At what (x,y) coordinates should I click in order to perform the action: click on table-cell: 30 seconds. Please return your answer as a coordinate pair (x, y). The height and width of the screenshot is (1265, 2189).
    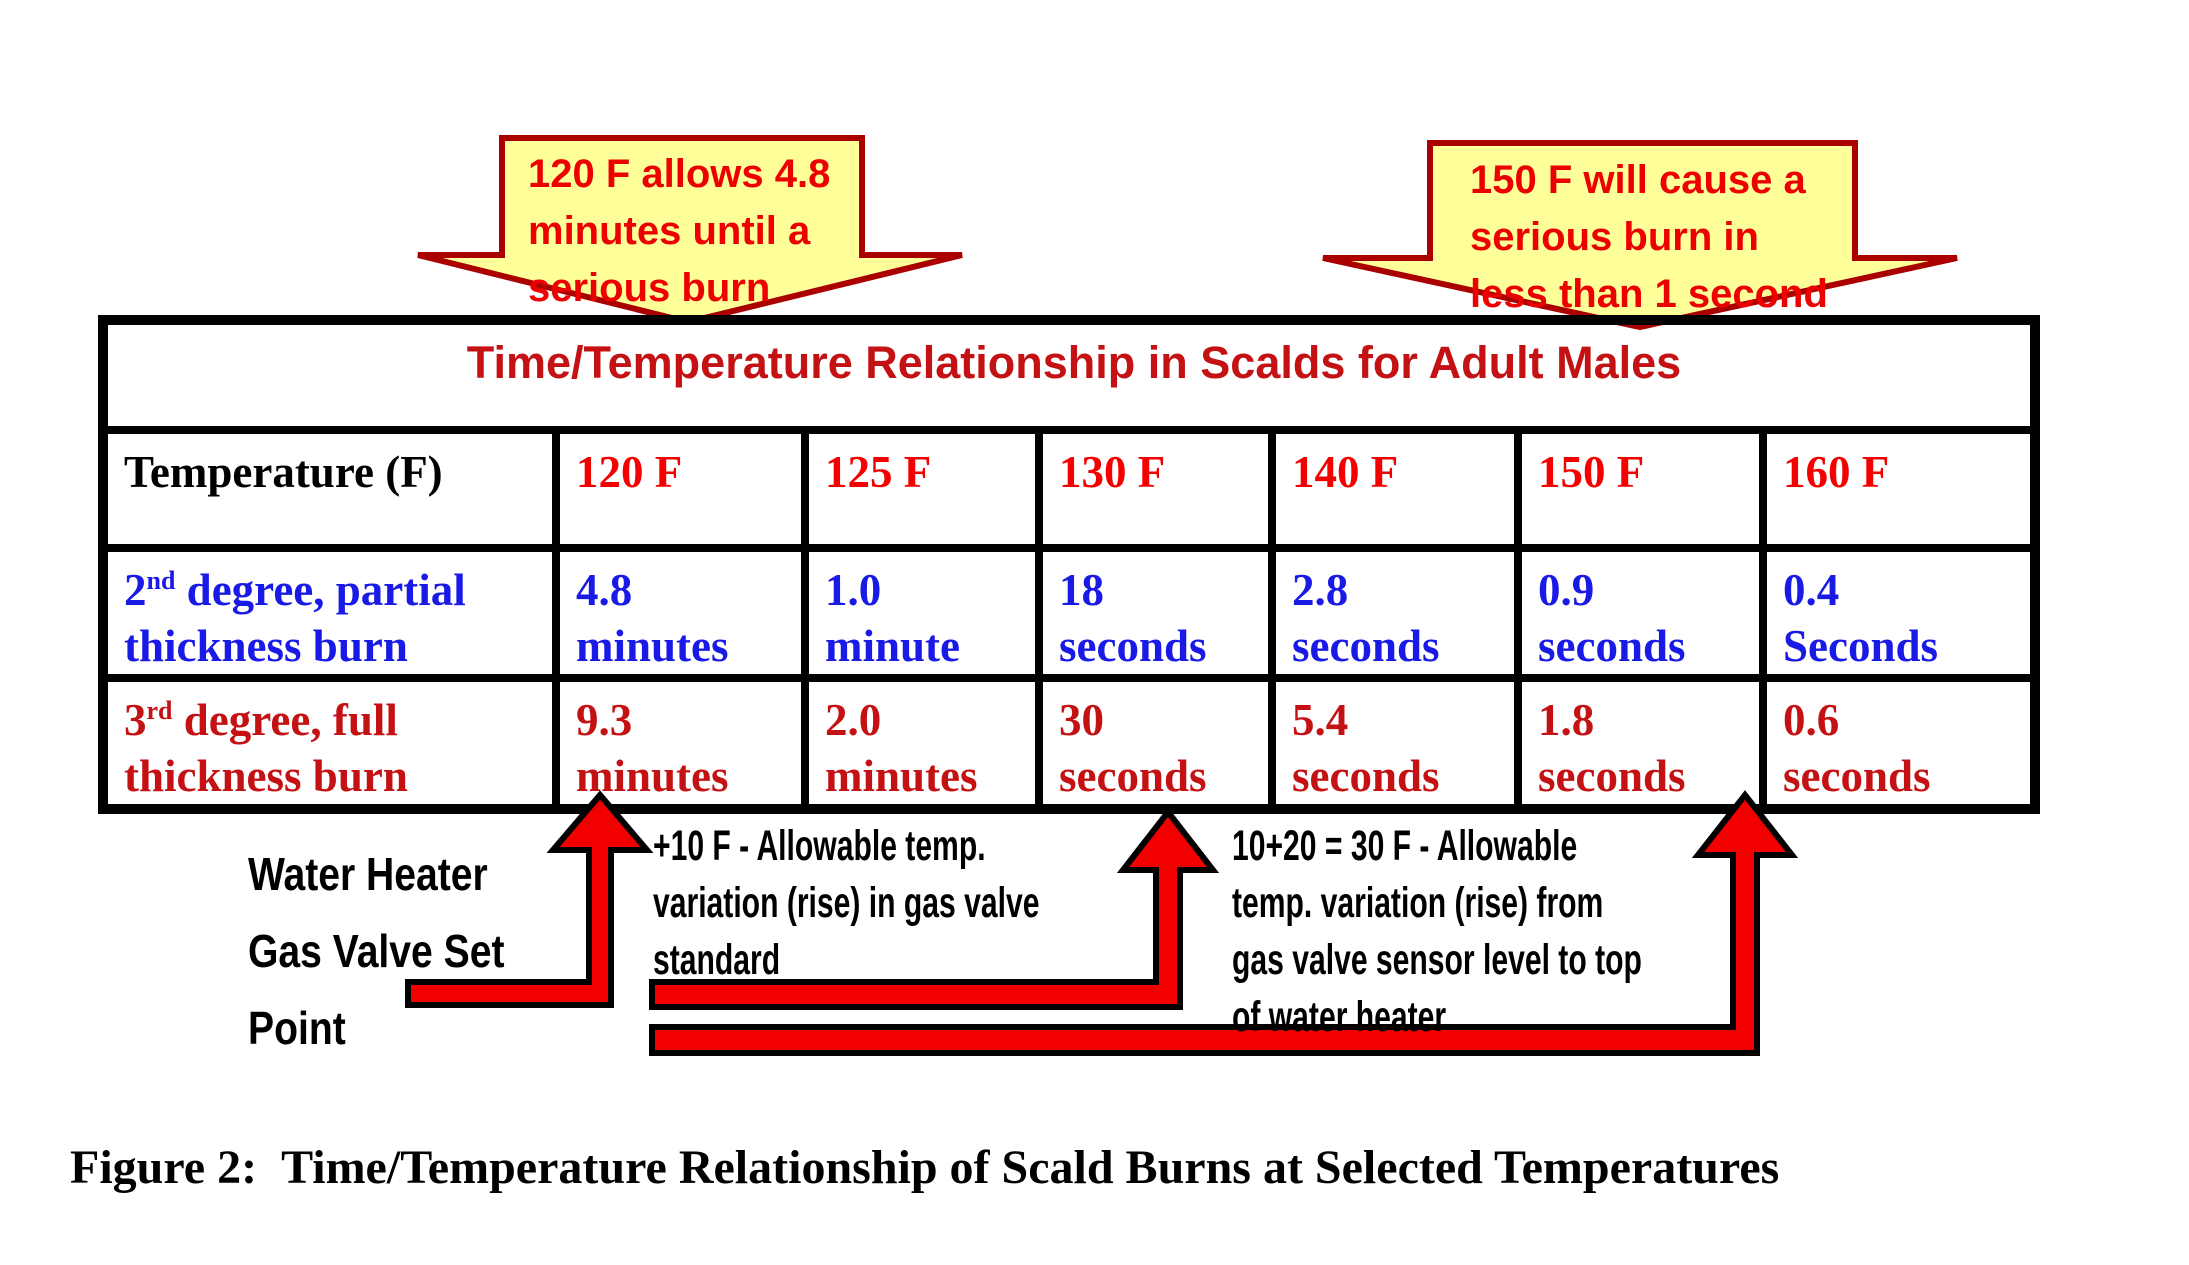
    Looking at the image, I should click on (1155, 743).